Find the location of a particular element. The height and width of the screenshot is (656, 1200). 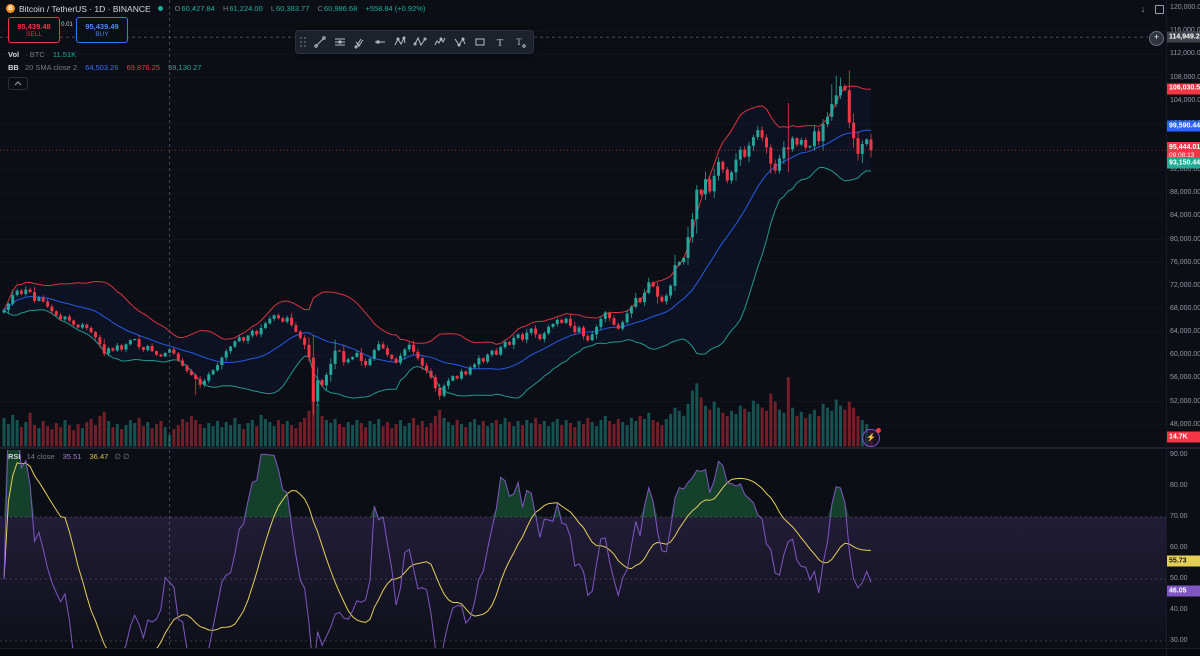

price-tick: 64,000.00 is located at coordinates (1185, 332).